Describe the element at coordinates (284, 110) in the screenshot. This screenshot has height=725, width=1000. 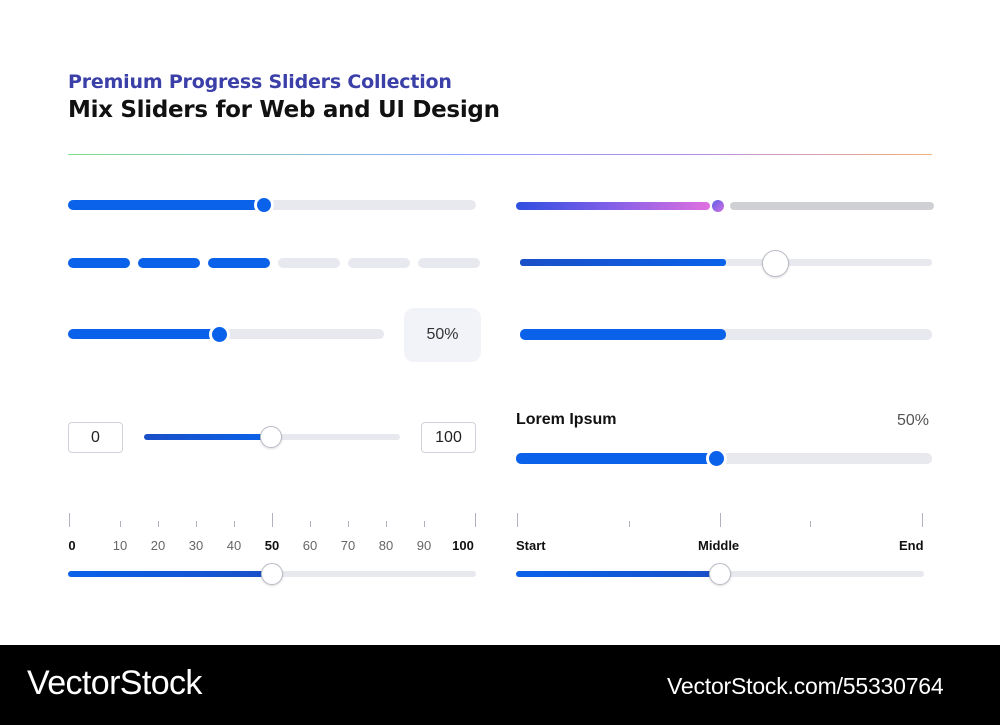
I see `page-title: Mix Sliders for Web and UI Design` at that location.